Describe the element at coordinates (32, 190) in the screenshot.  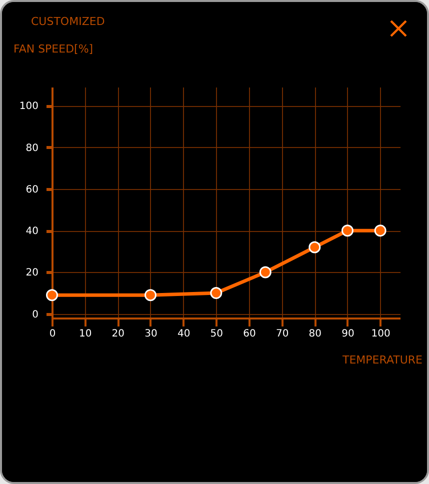
I see `y-tick-label: 60` at that location.